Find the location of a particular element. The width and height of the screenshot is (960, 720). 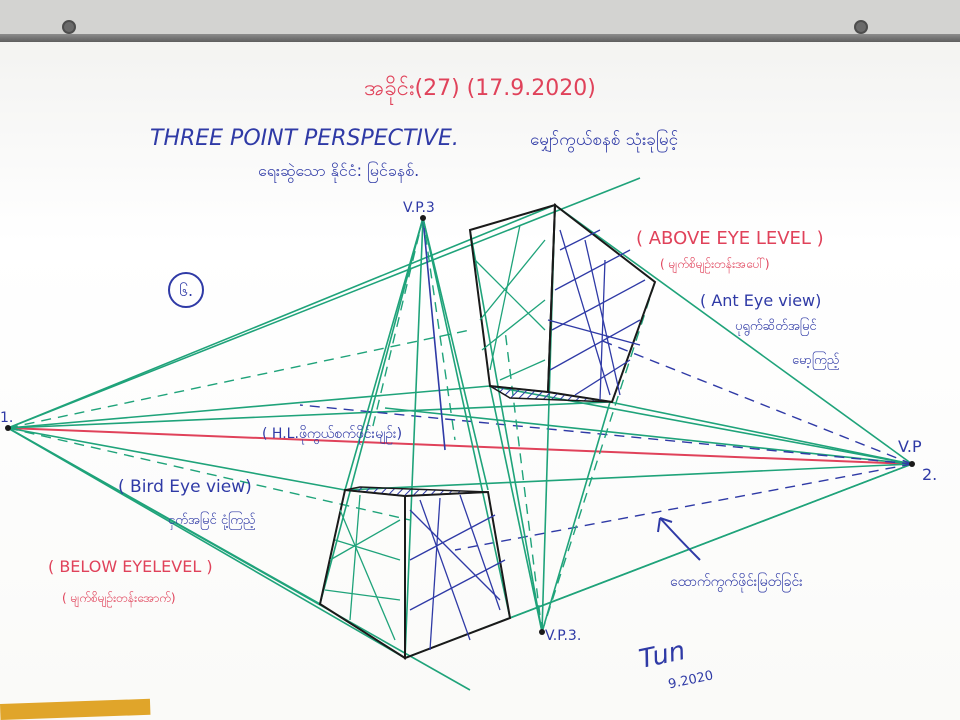

title-english: THREE POINT PERSPECTIVE. is located at coordinates (304, 138).